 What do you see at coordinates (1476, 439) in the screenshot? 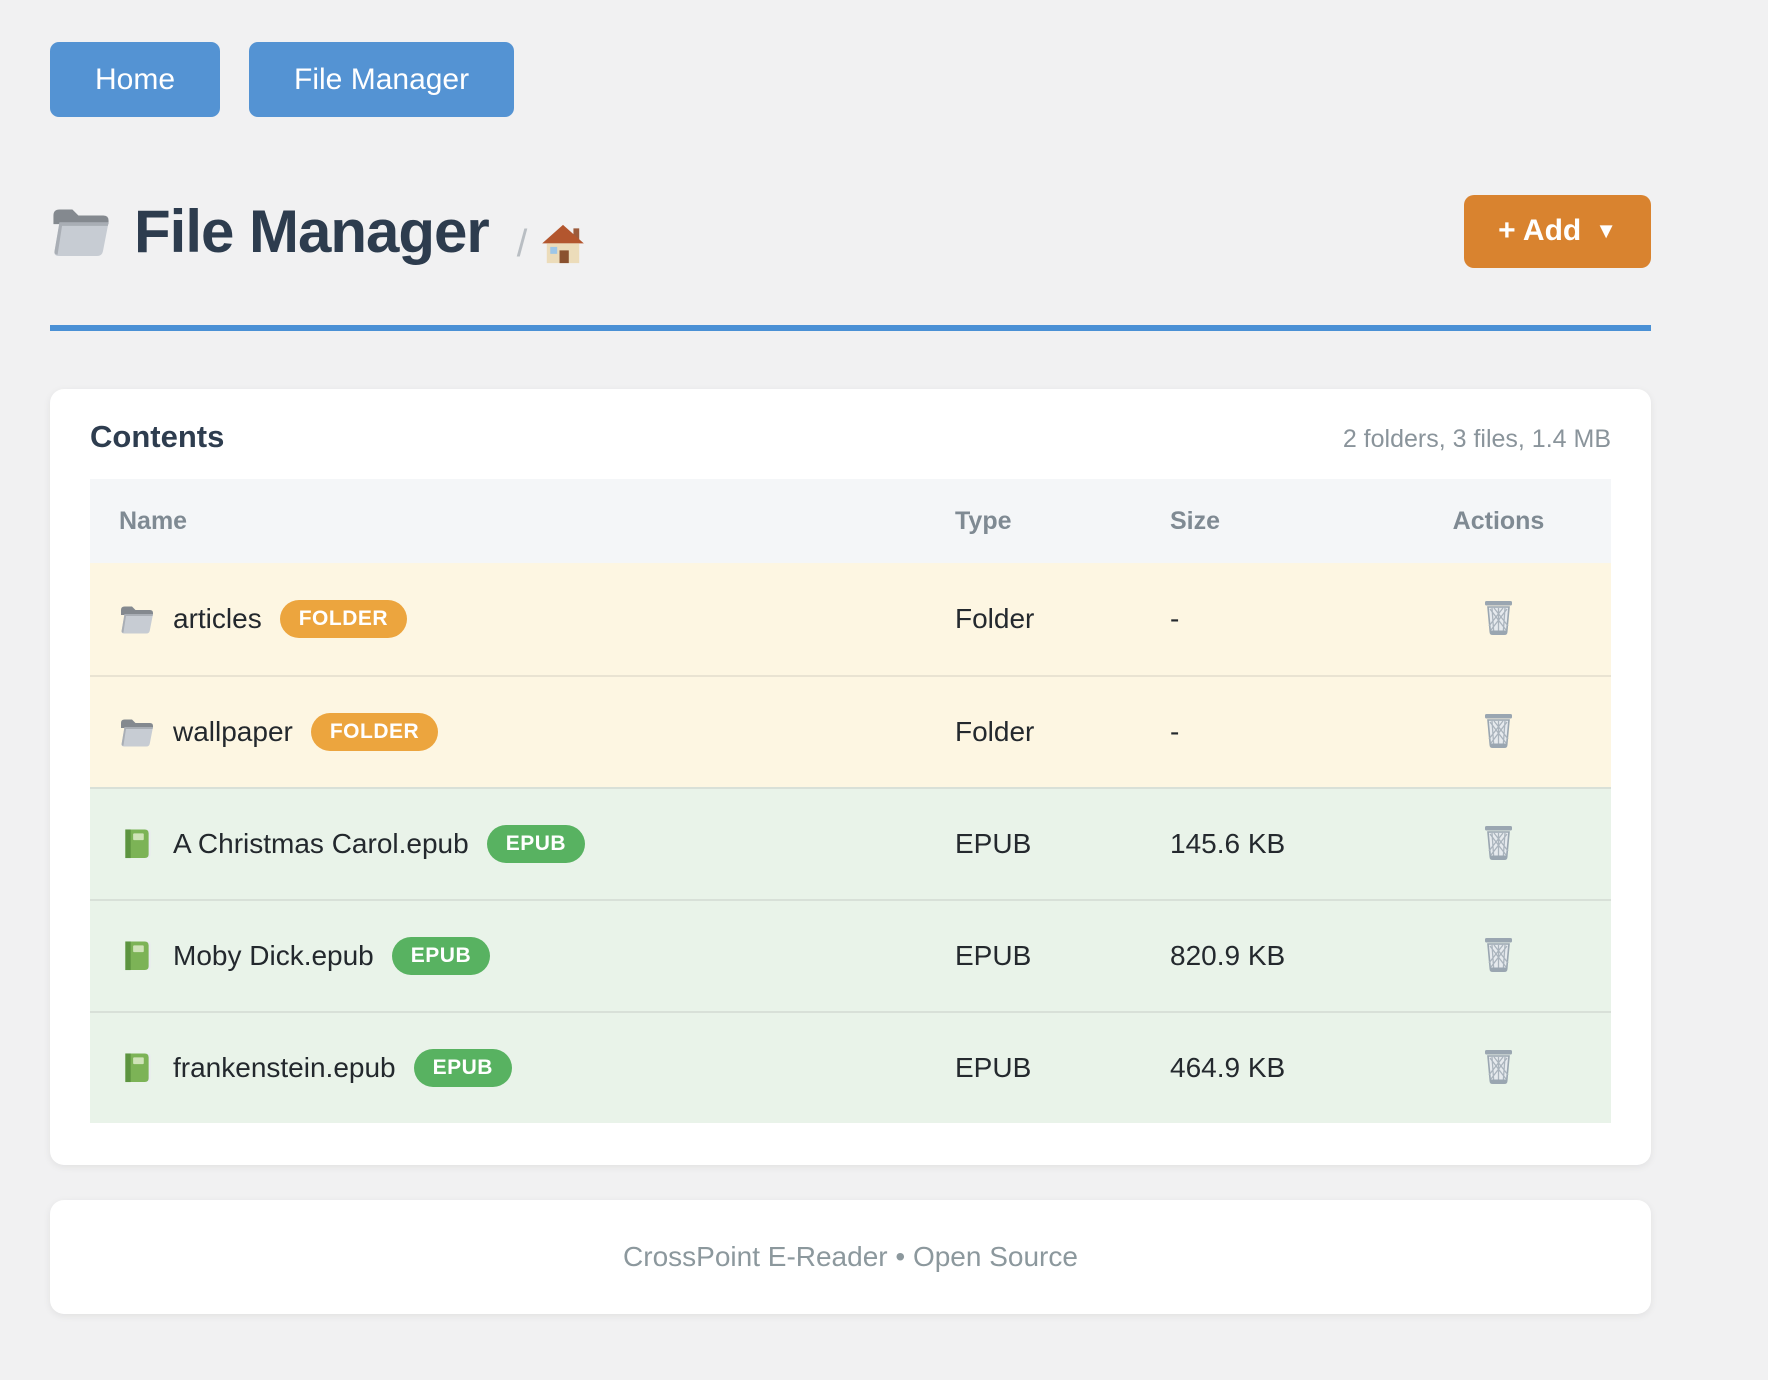
I see `contents-summary: 2 folders, 3 files, 1.4 MB` at bounding box center [1476, 439].